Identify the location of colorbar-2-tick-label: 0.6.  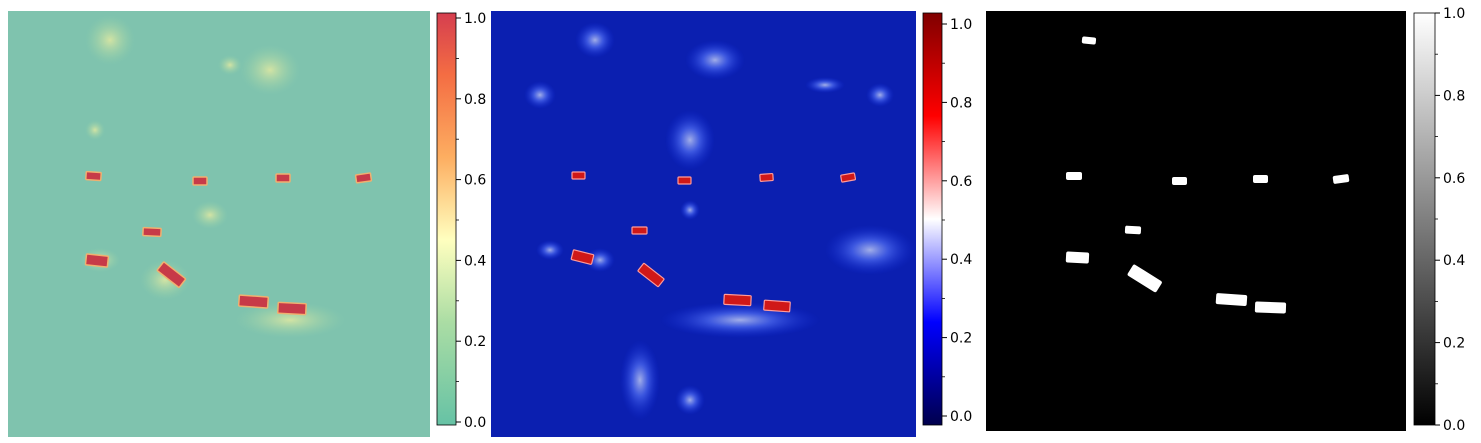
(961, 182).